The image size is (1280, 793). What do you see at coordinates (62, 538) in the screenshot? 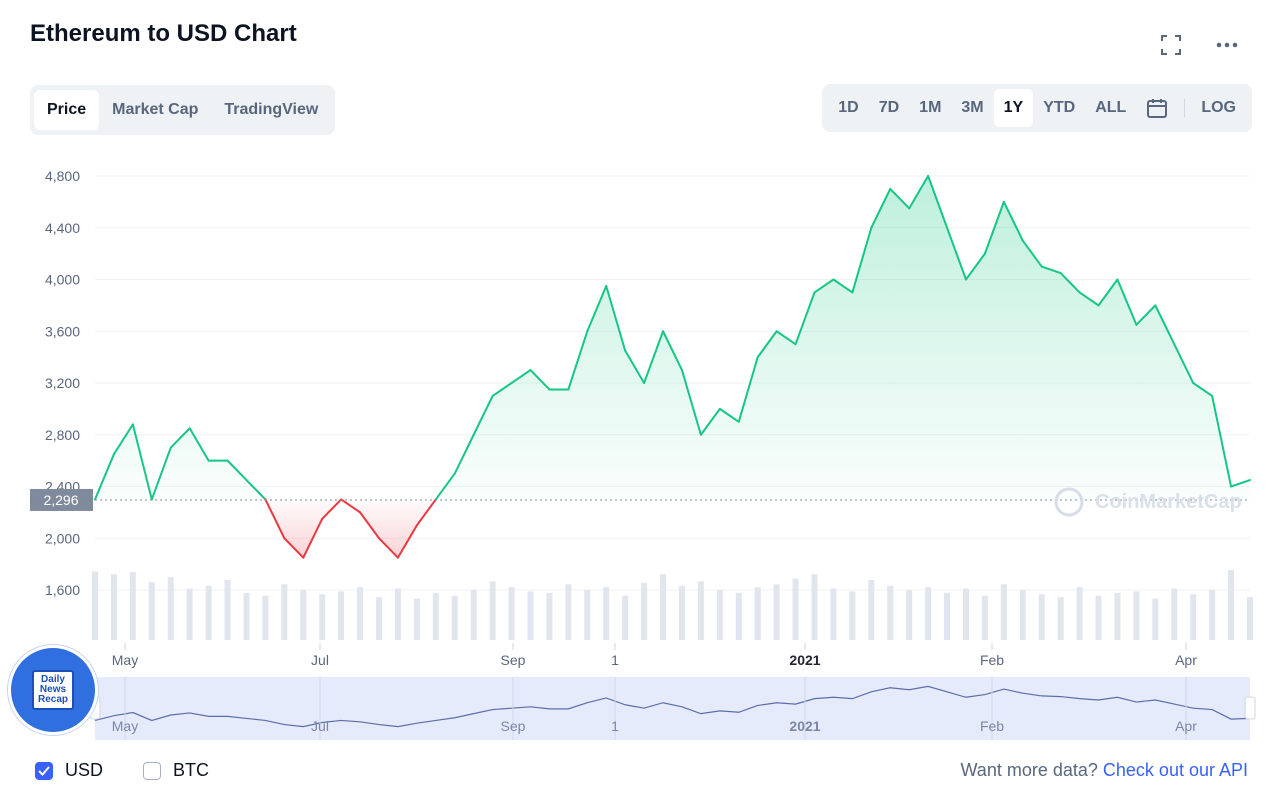
I see `y-tick-label: 2,000` at bounding box center [62, 538].